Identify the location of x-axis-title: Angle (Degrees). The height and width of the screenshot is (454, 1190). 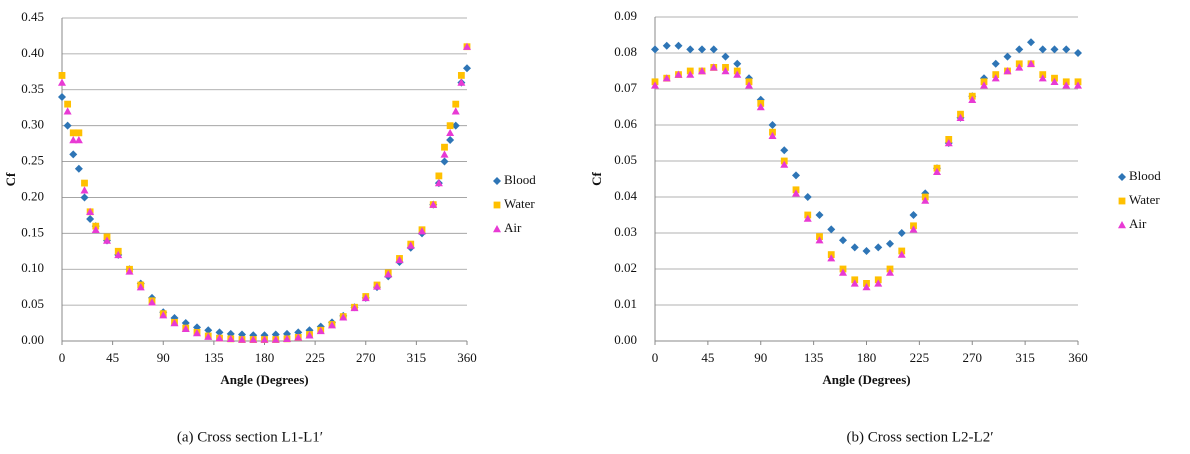
(866, 379).